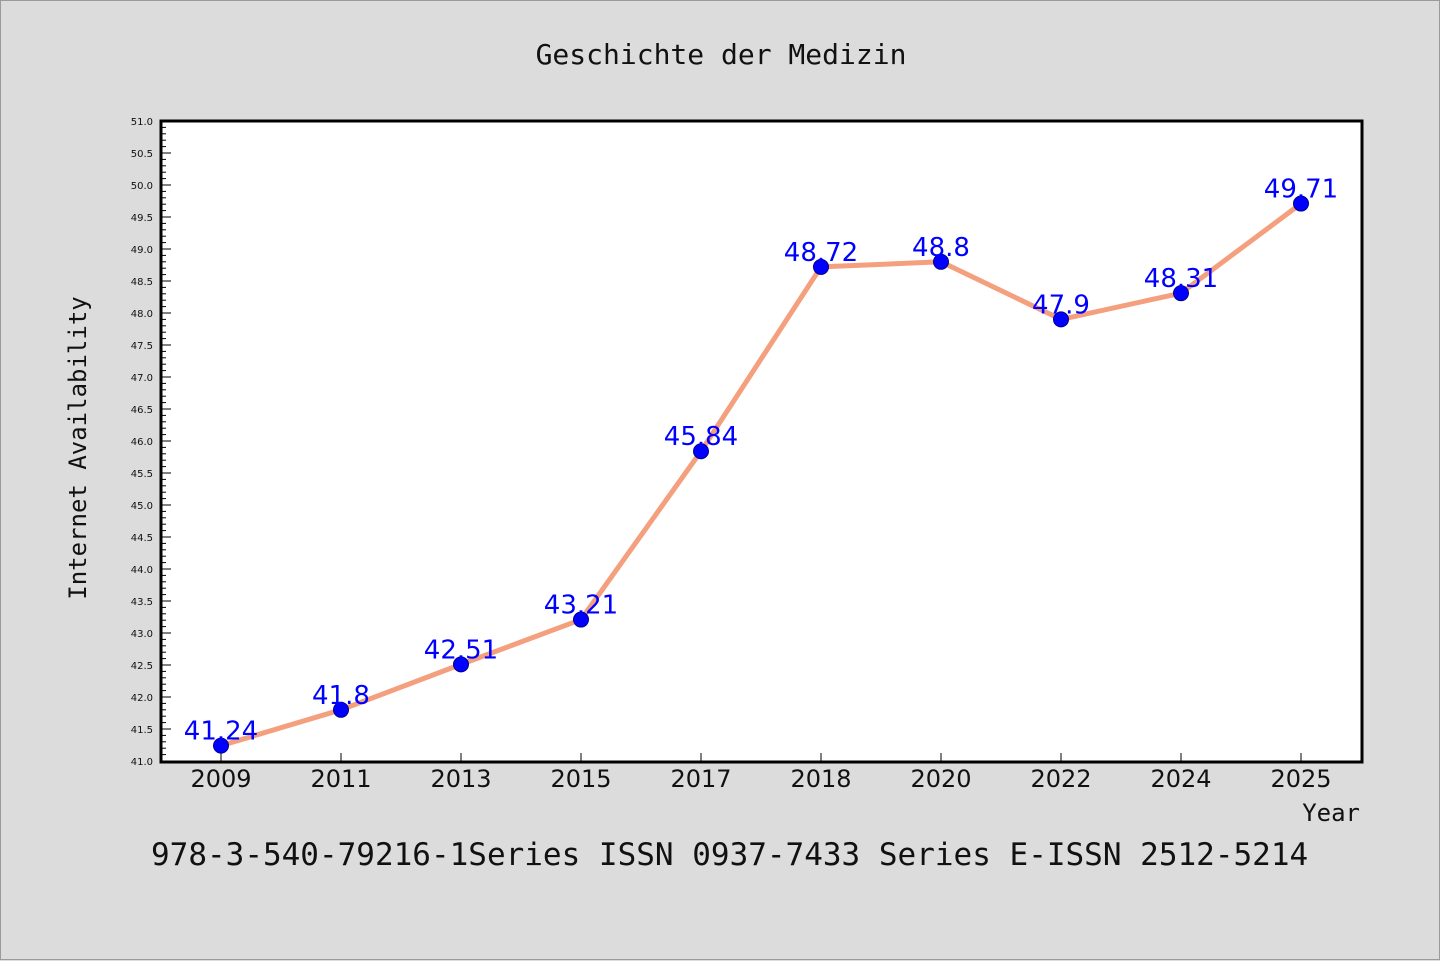 This screenshot has width=1440, height=961. I want to click on y-tick-label: 51.0, so click(142, 122).